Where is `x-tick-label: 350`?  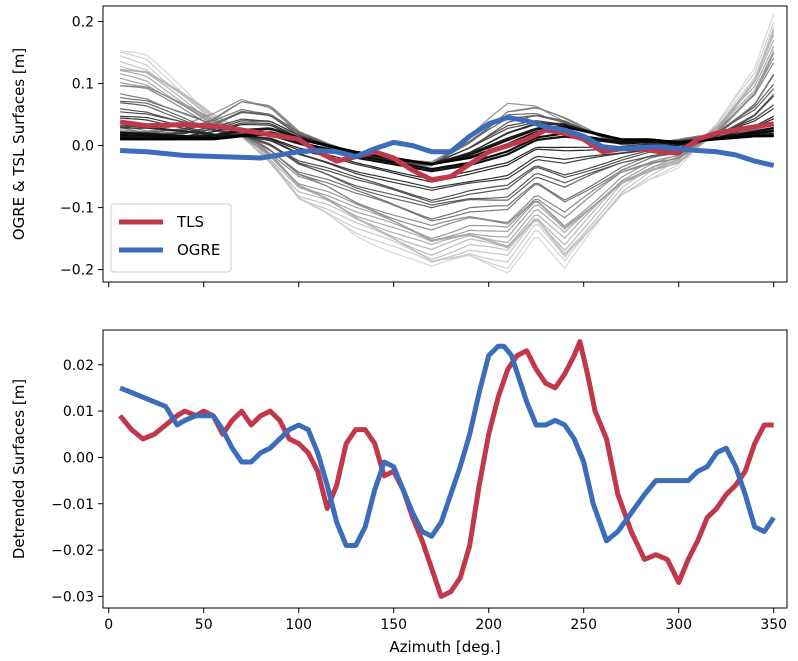
x-tick-label: 350 is located at coordinates (773, 625).